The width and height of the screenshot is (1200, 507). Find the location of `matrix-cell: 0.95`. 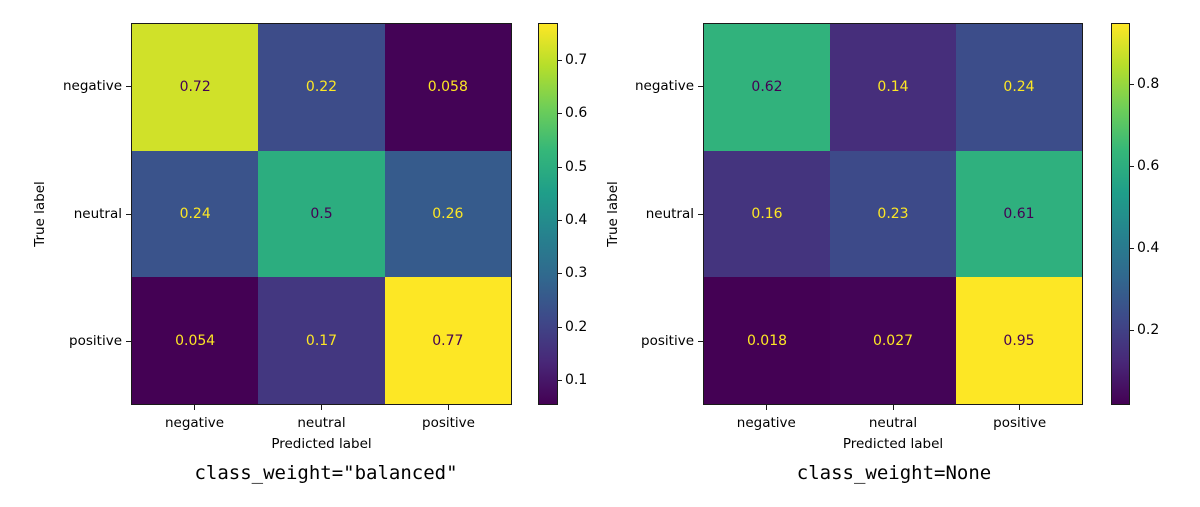

matrix-cell: 0.95 is located at coordinates (1019, 340).